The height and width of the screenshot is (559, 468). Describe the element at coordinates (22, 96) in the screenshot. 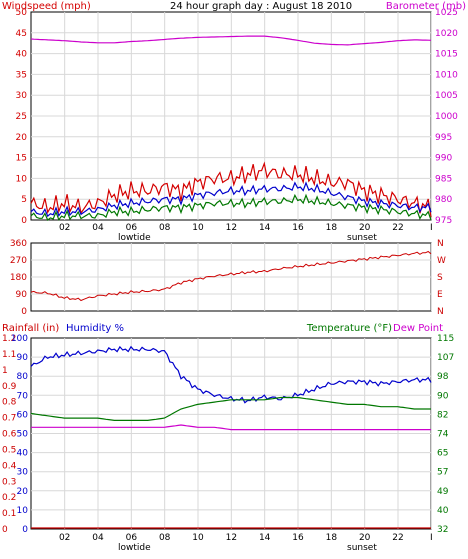

I see `windspeed-tick-6: 30` at that location.